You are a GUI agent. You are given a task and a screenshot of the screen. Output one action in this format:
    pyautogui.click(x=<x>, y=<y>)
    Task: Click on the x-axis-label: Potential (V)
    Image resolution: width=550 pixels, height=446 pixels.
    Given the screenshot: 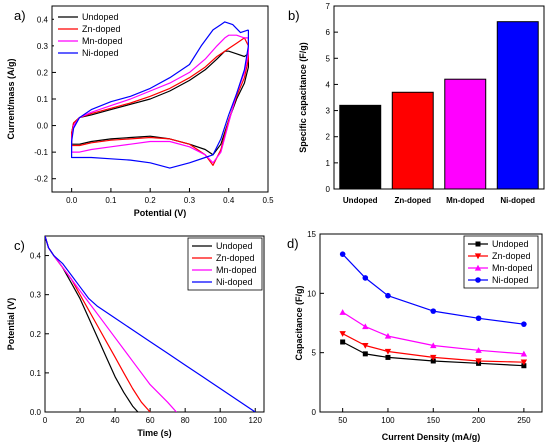 What is the action you would take?
    pyautogui.click(x=160, y=213)
    